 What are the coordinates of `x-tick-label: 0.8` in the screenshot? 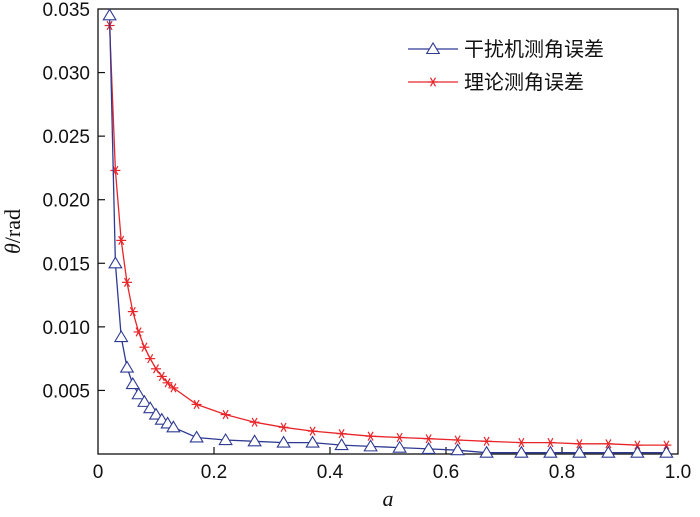 It's located at (562, 472).